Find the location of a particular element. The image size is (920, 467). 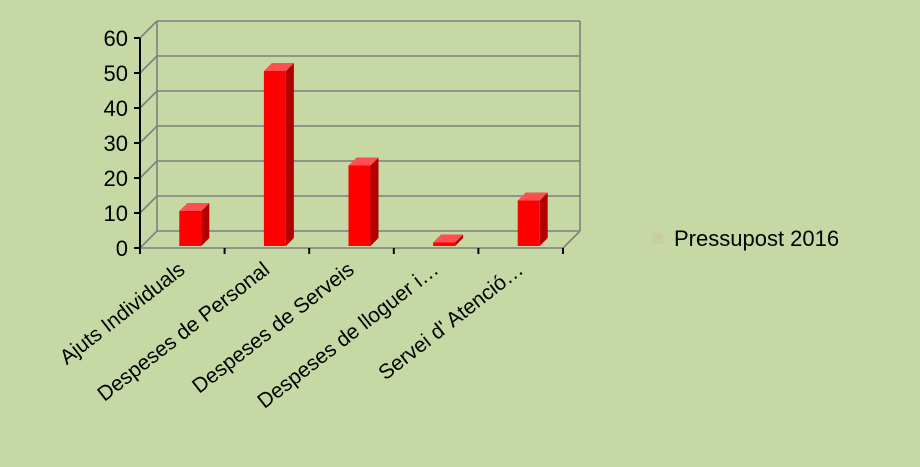

y-tick-label: 30 is located at coordinates (116, 143).